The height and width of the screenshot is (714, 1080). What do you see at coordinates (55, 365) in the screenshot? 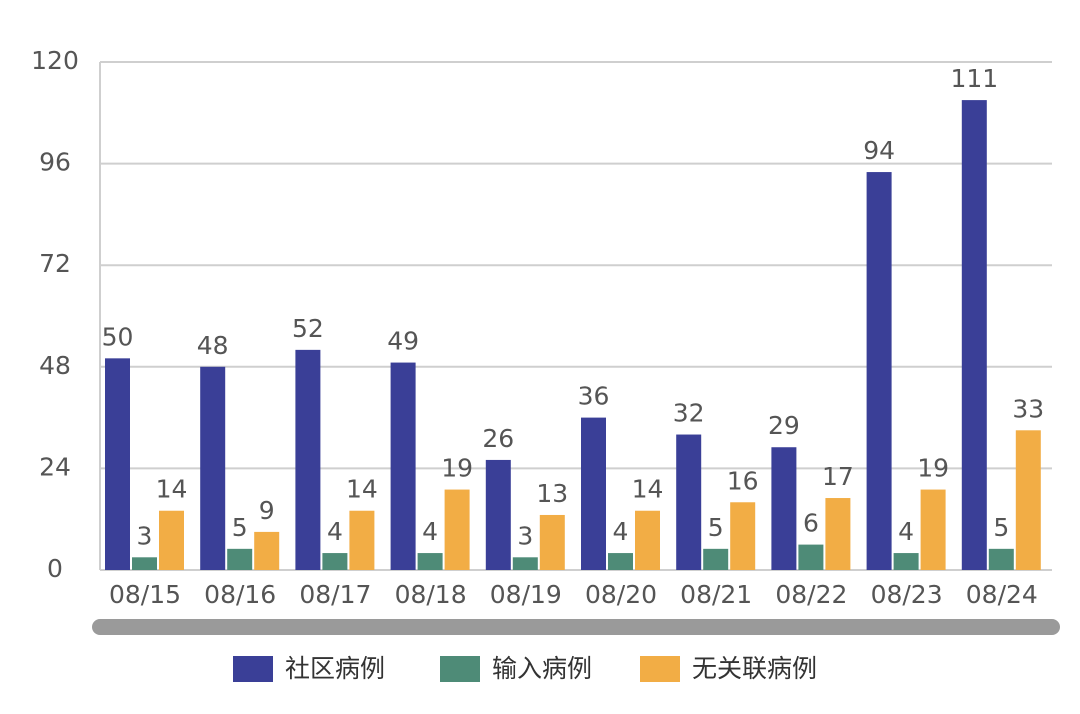
I see `y-tick-label: 48` at bounding box center [55, 365].